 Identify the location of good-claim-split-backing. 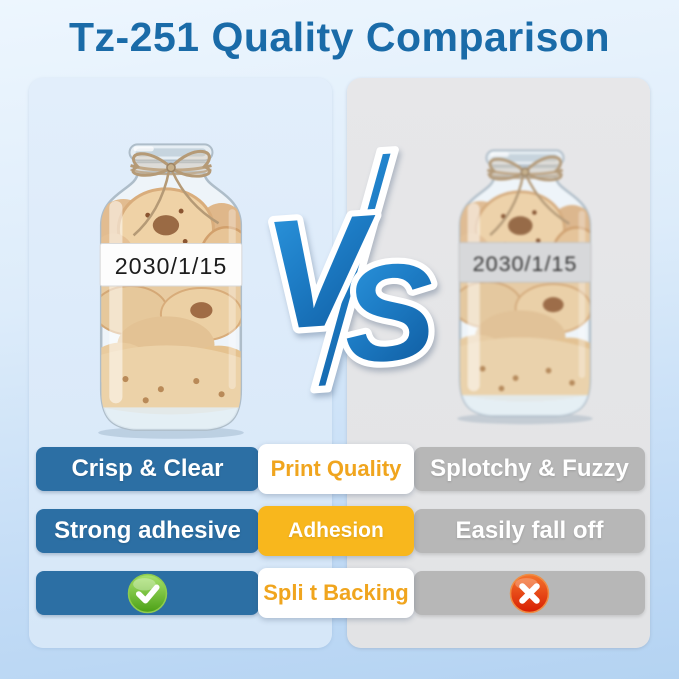
(147, 593).